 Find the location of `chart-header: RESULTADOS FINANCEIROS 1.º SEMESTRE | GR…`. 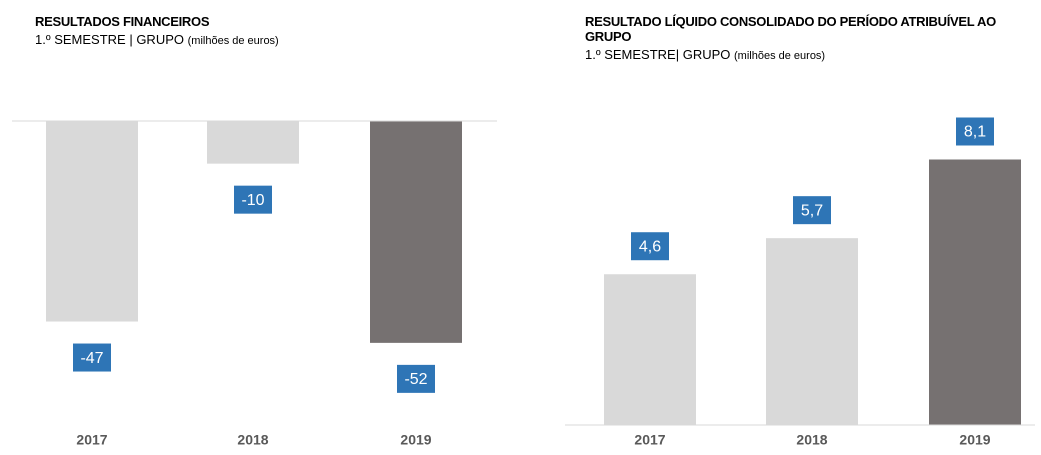

chart-header: RESULTADOS FINANCEIROS 1.º SEMESTRE | GR… is located at coordinates (255, 30).